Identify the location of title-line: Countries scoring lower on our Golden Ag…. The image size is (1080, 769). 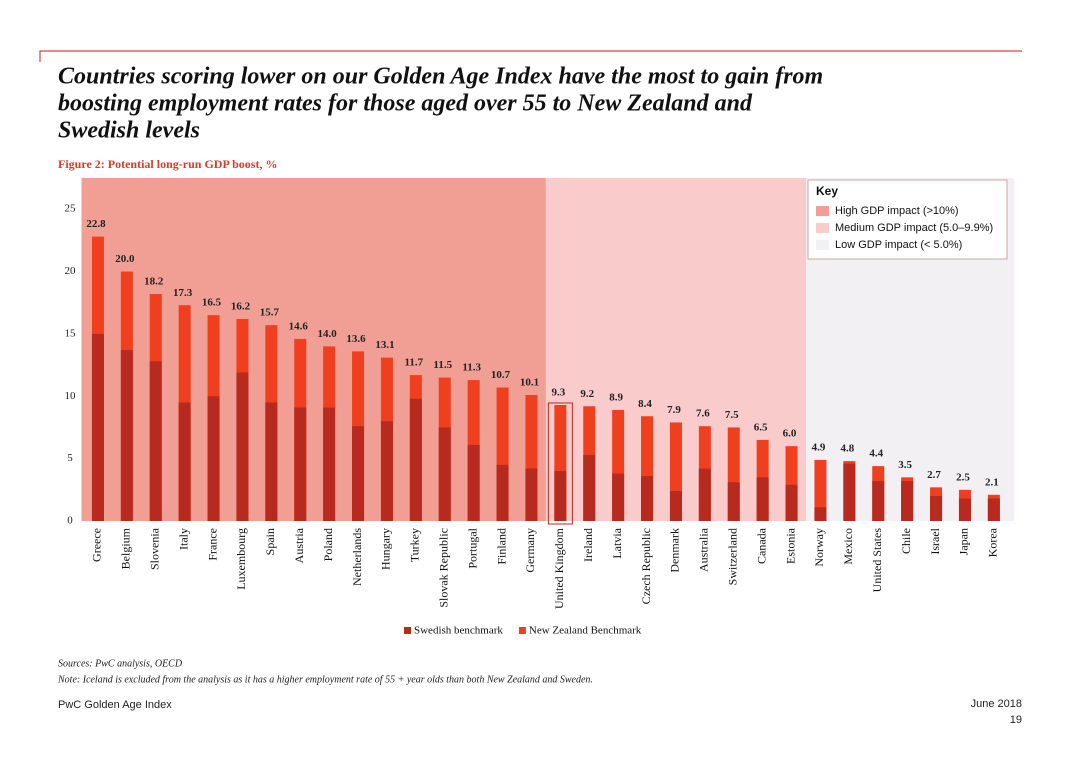
(440, 77).